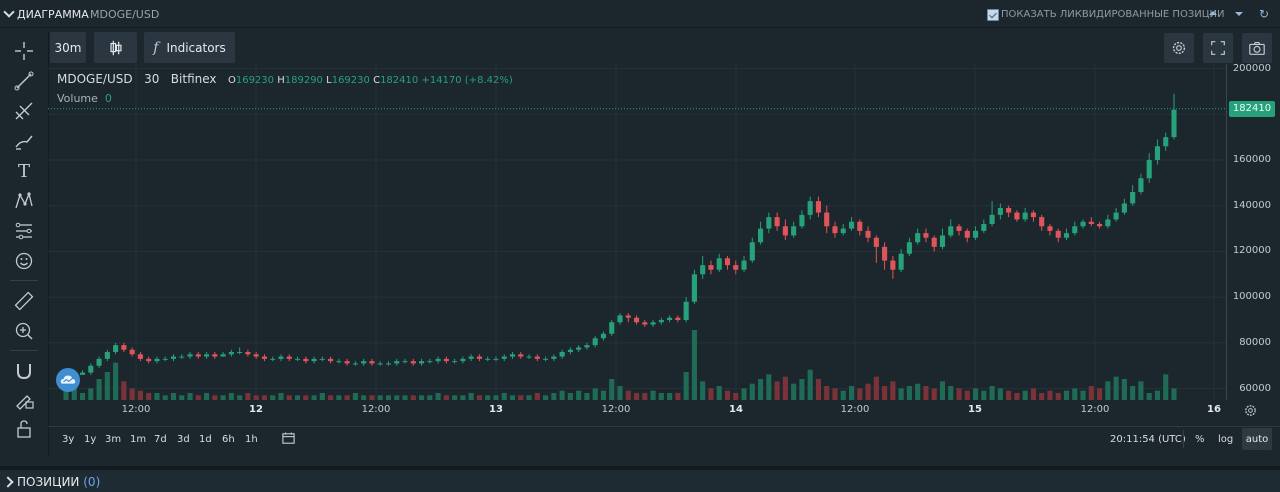 The height and width of the screenshot is (492, 1280). I want to click on magnet-icon, so click(24, 371).